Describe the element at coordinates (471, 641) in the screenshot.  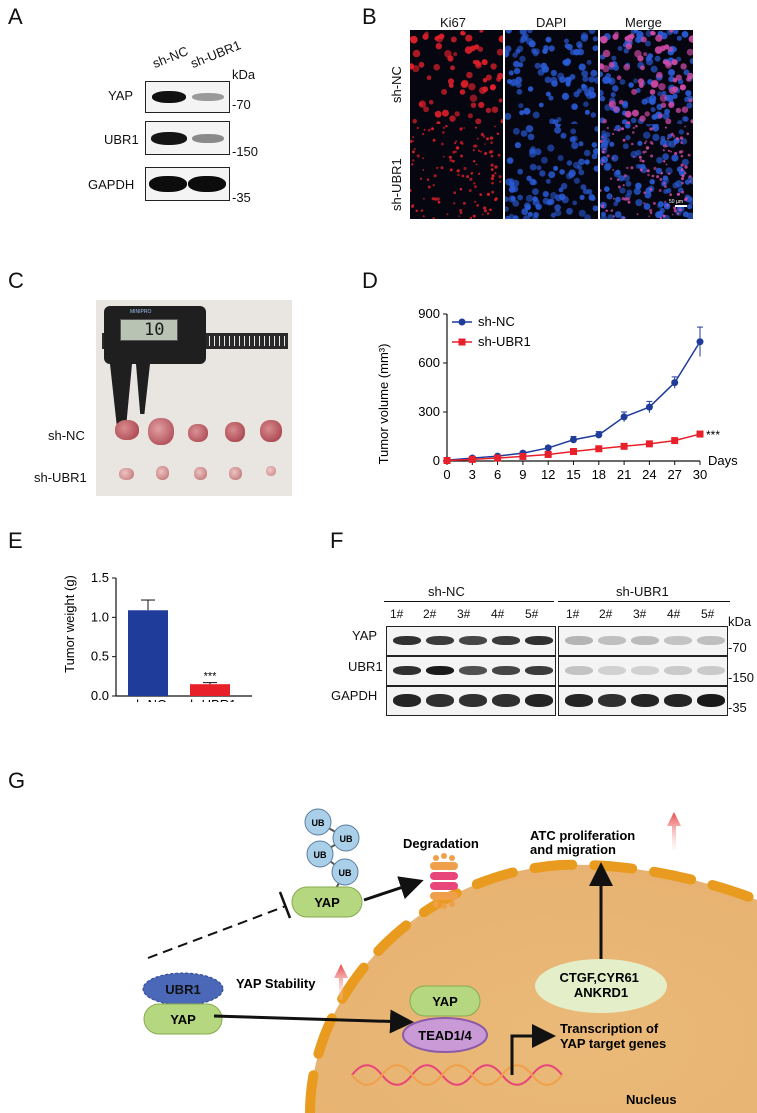
I see `blot` at that location.